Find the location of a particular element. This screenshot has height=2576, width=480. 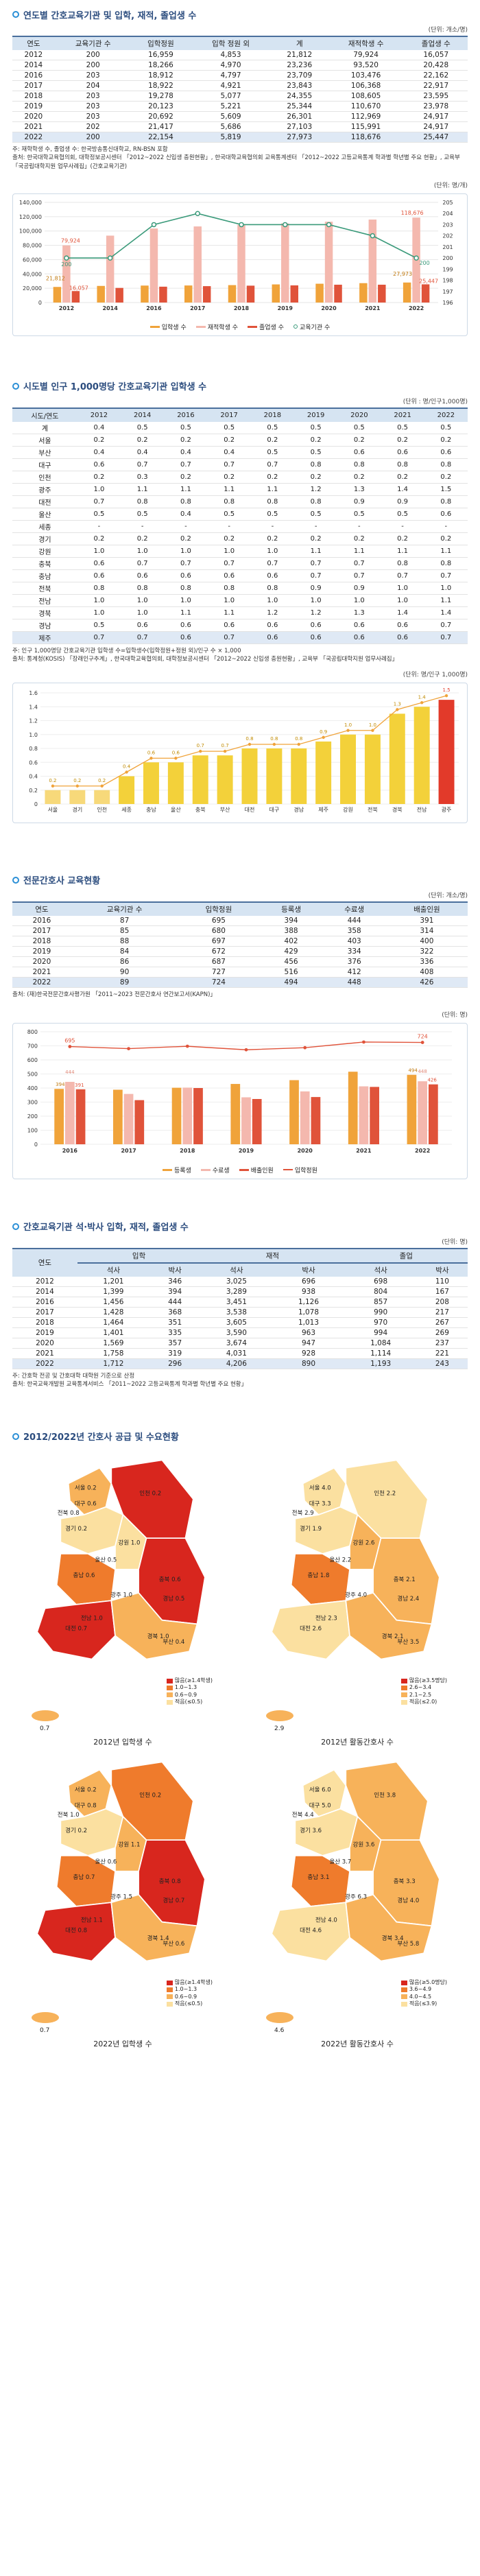

table-row: 충북 0.6 0.7 0.7 0.7 0.7 0.7 0.7 0.8 0.8 is located at coordinates (240, 563).